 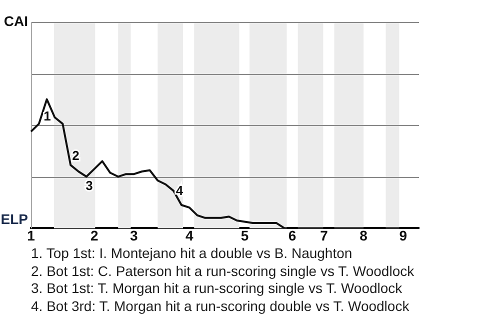 What do you see at coordinates (189, 235) in the screenshot?
I see `x-tick-label: 4` at bounding box center [189, 235].